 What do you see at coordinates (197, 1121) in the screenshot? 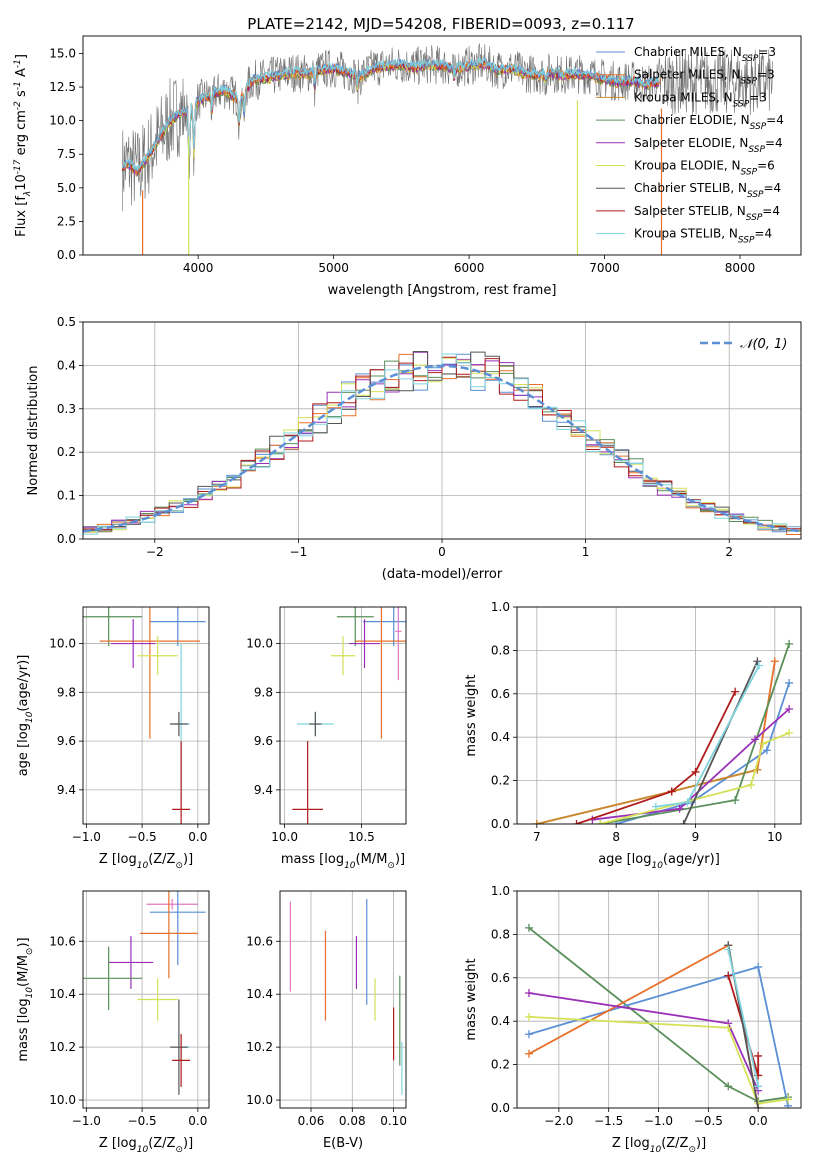
I see `x-tick-label: 0.0` at bounding box center [197, 1121].